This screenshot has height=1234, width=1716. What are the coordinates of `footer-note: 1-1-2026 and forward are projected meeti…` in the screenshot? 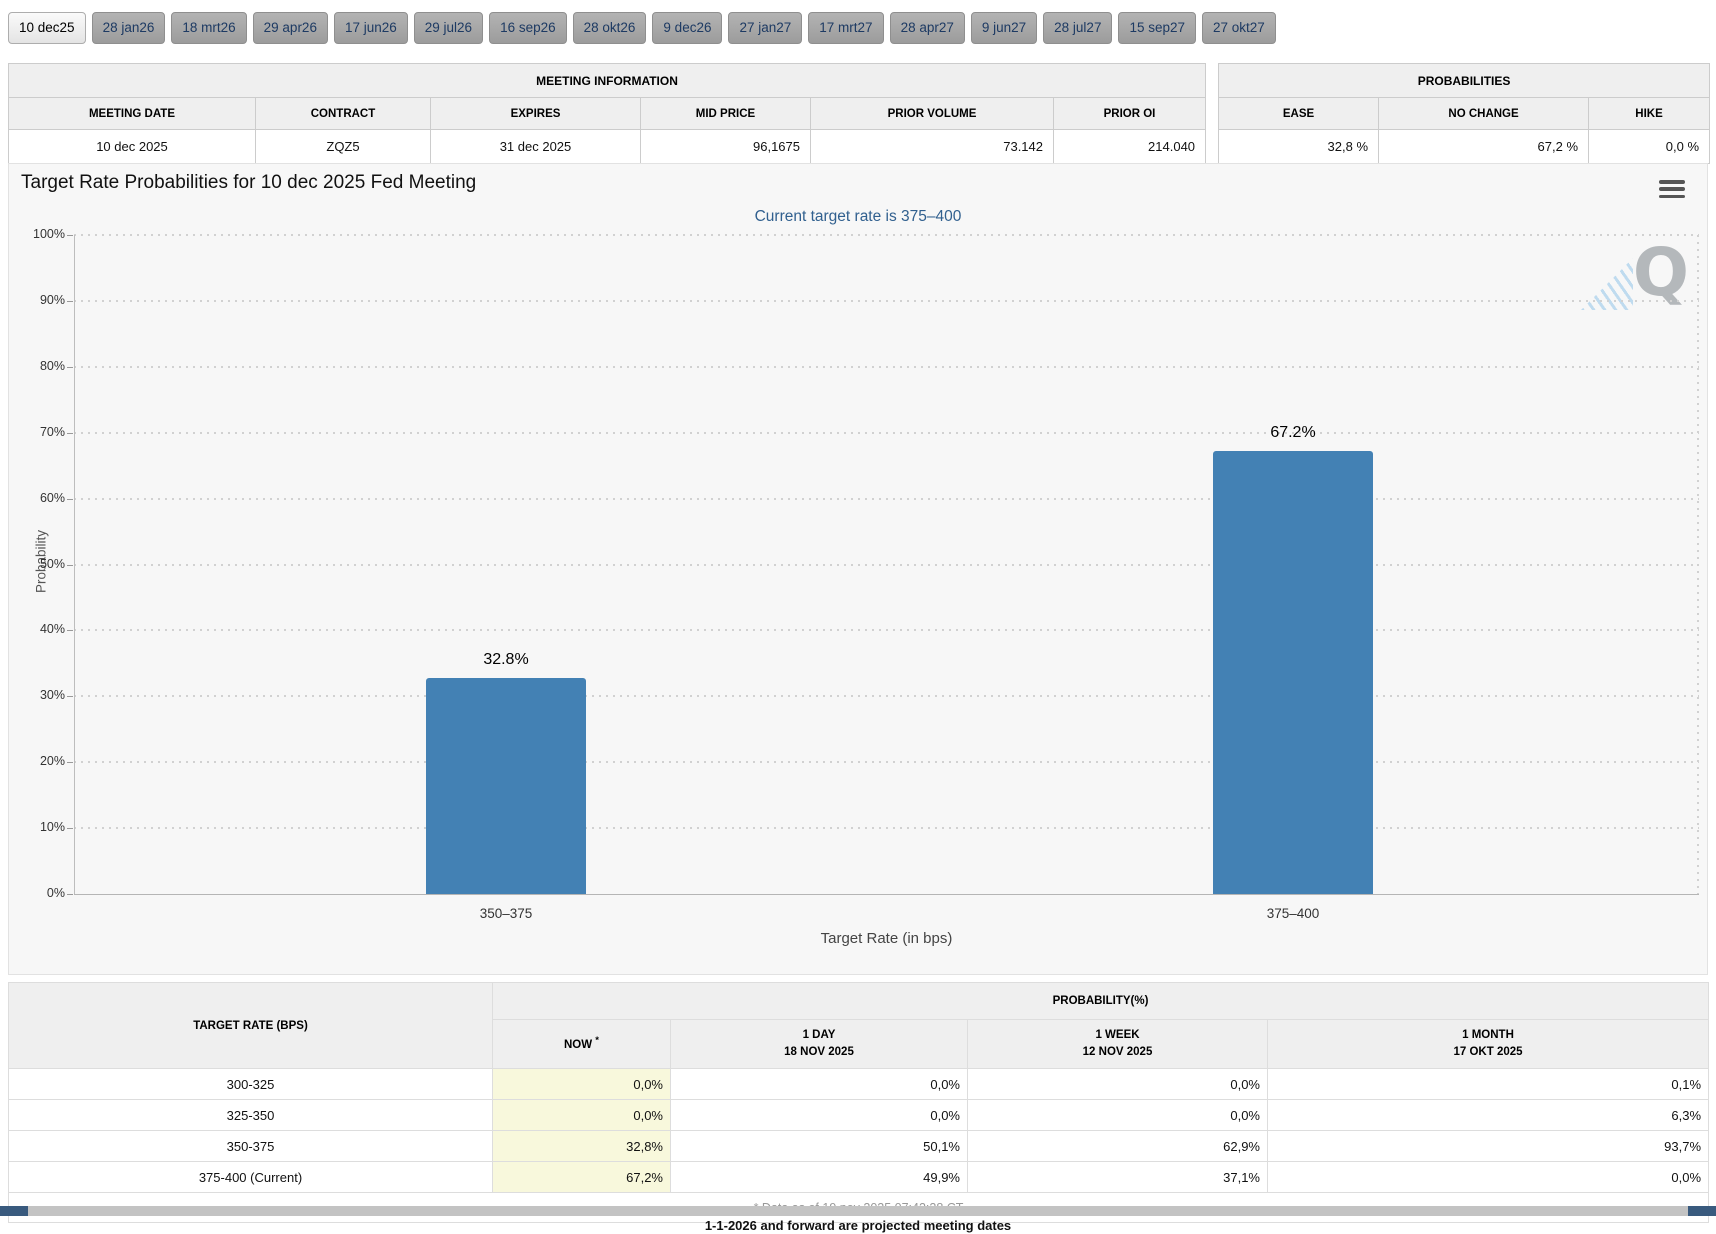 It's located at (858, 1225).